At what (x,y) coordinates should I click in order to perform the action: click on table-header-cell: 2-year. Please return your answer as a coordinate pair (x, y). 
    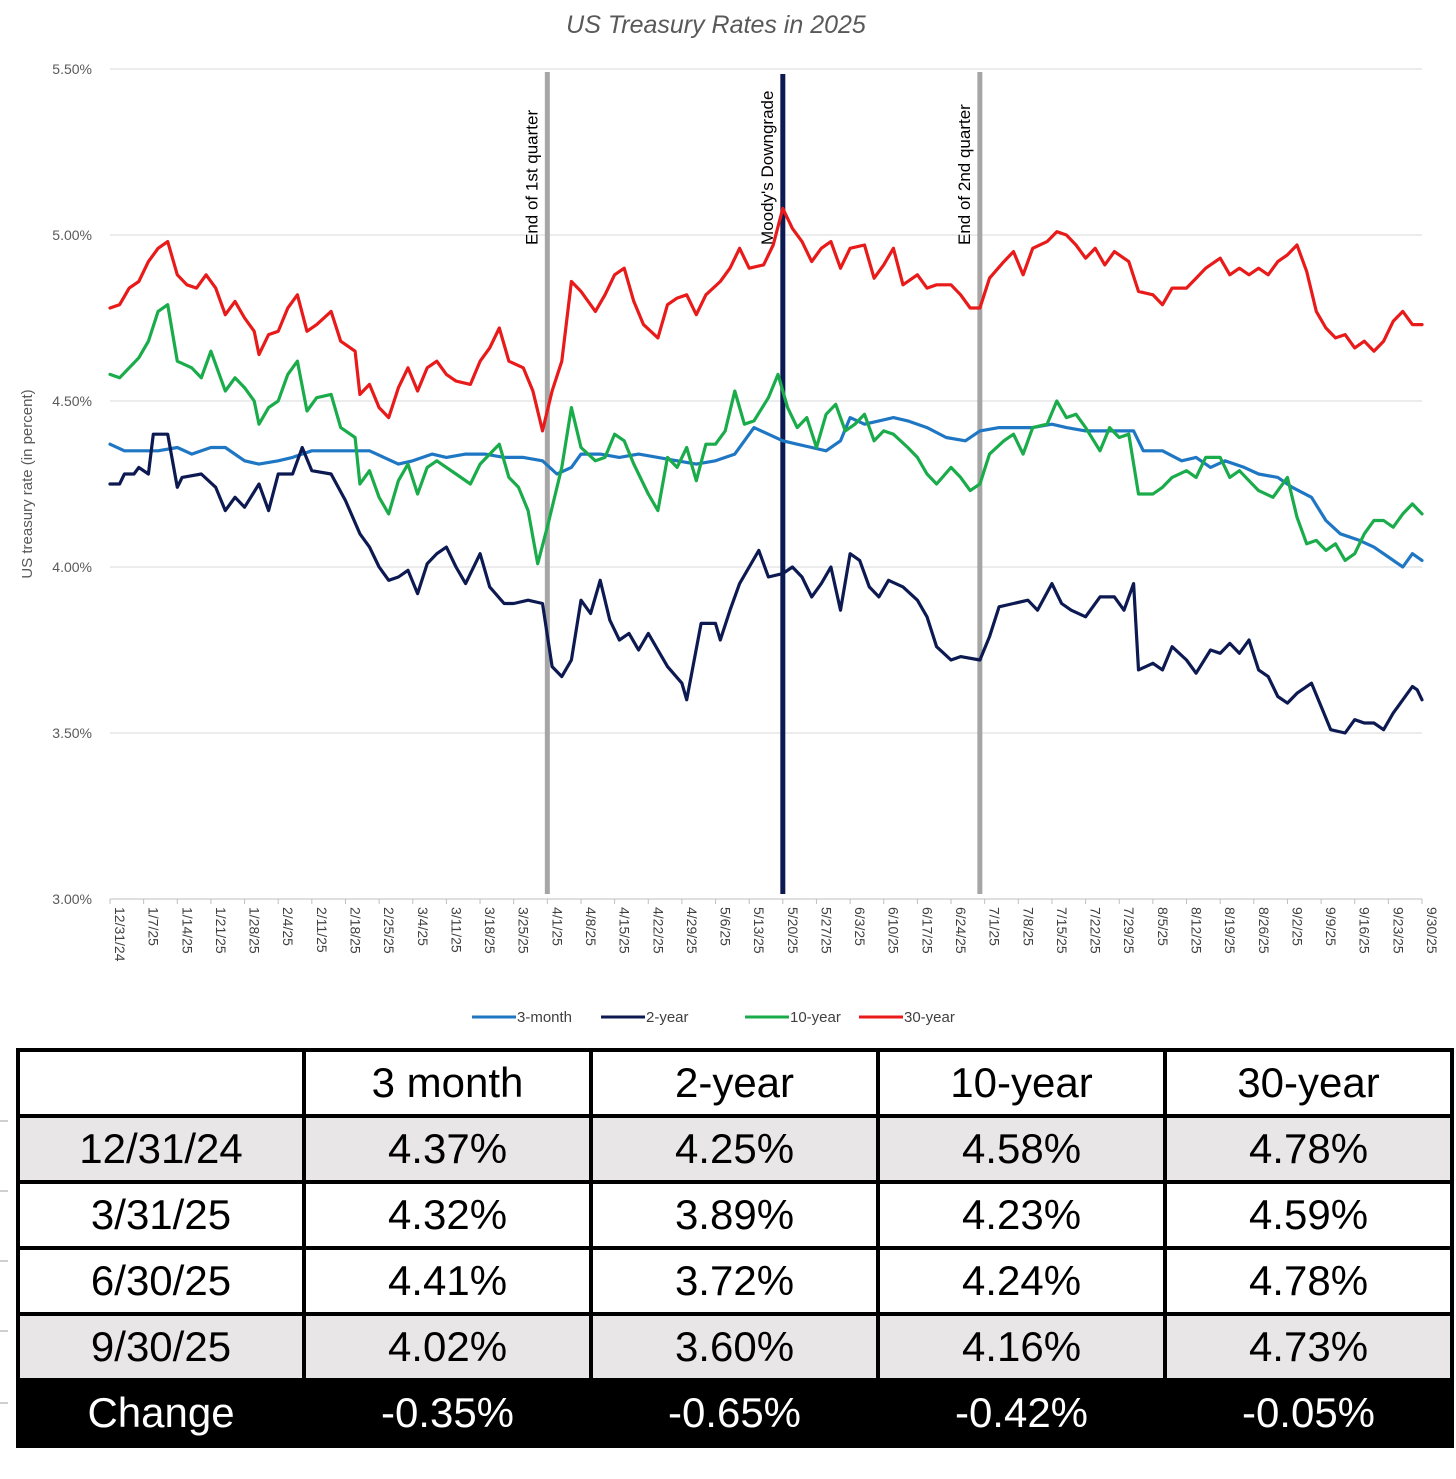
    Looking at the image, I should click on (734, 1083).